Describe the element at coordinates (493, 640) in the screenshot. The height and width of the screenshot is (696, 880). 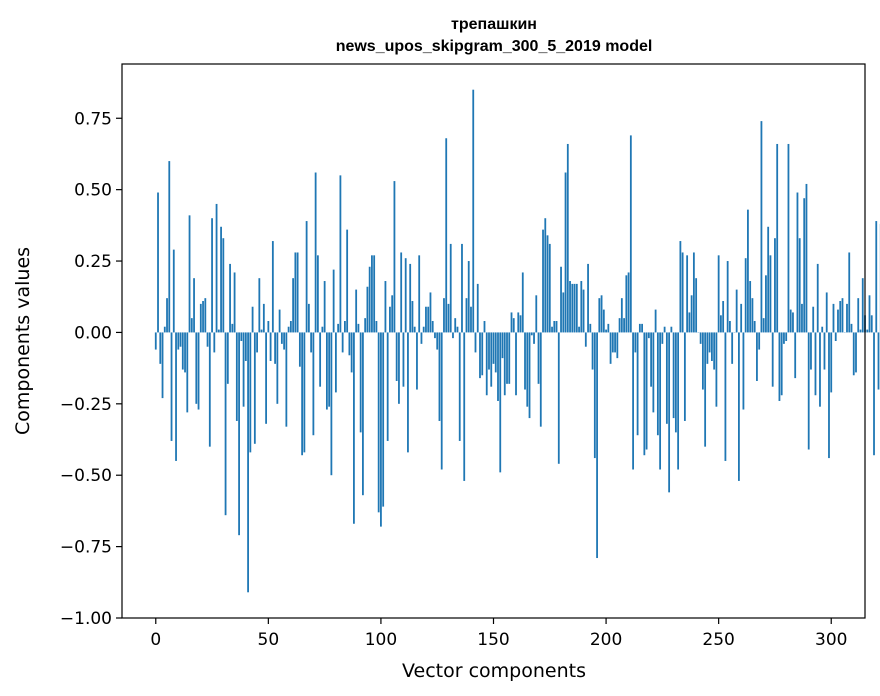
I see `x-tick-label: 150` at that location.